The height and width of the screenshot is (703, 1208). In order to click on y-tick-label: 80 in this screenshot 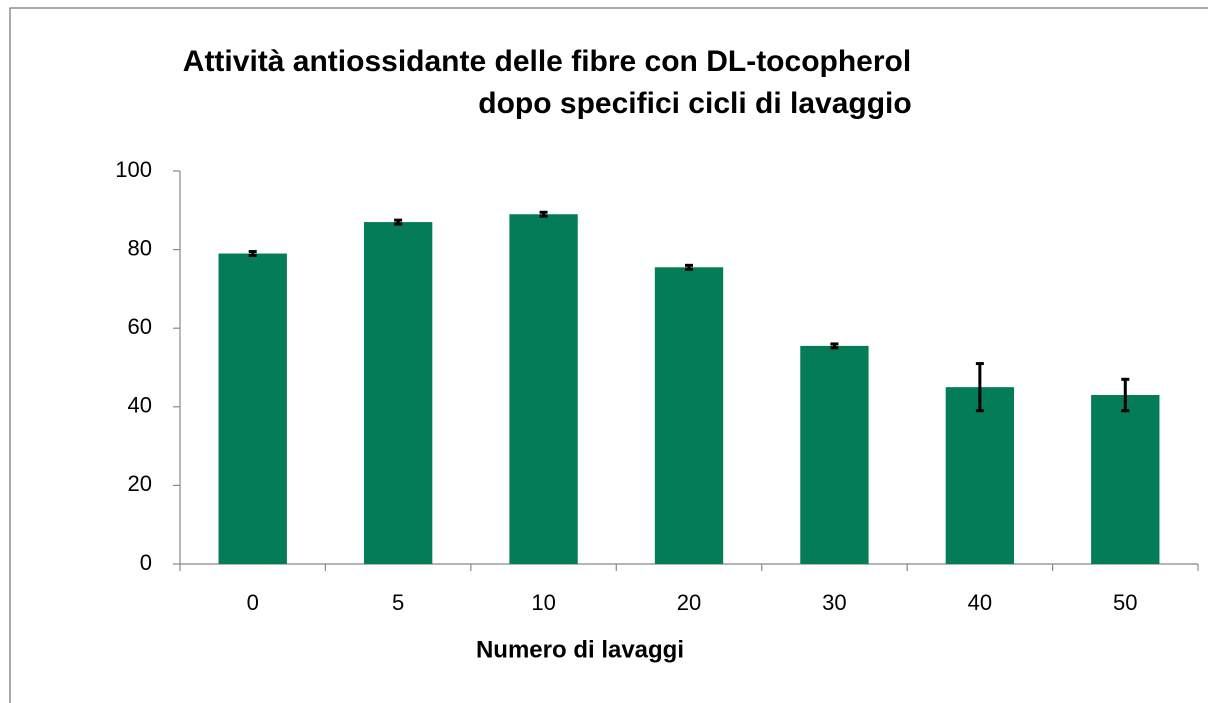, I will do `click(140, 247)`.